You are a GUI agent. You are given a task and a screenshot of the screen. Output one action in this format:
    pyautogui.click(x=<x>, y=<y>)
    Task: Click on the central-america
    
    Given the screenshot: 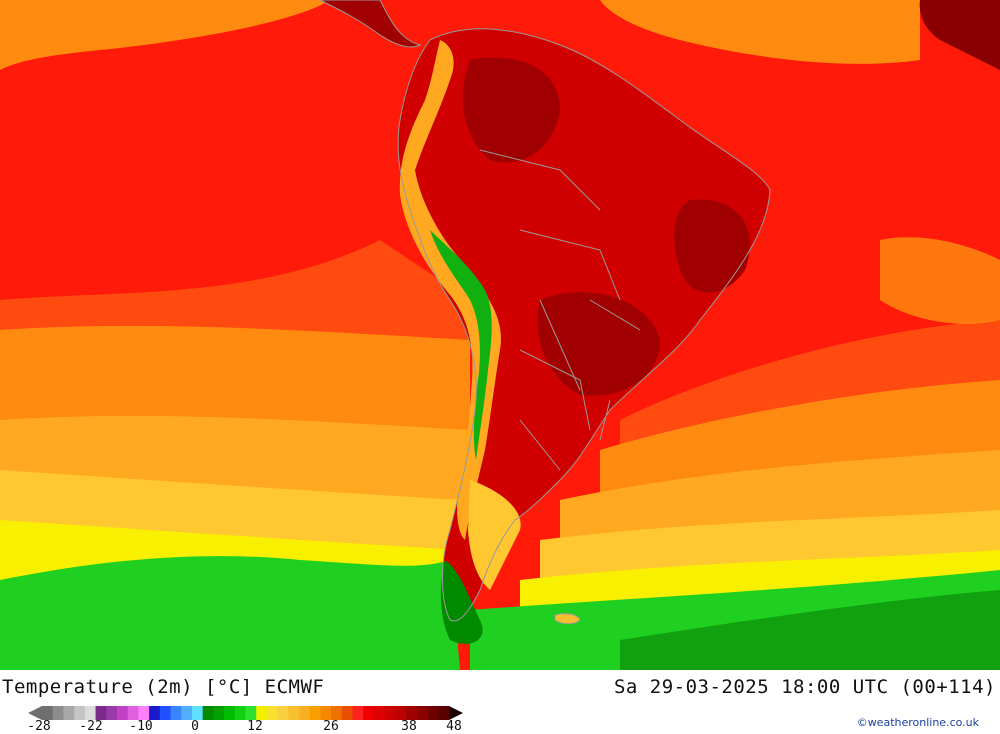 What is the action you would take?
    pyautogui.click(x=370, y=24)
    